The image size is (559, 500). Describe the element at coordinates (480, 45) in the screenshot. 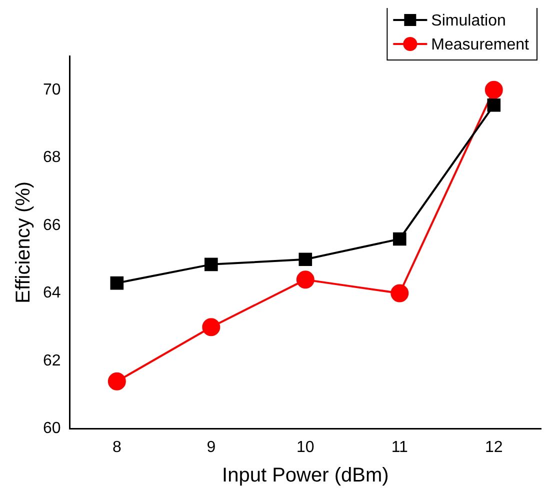

I see `legend-label: Measurement` at that location.